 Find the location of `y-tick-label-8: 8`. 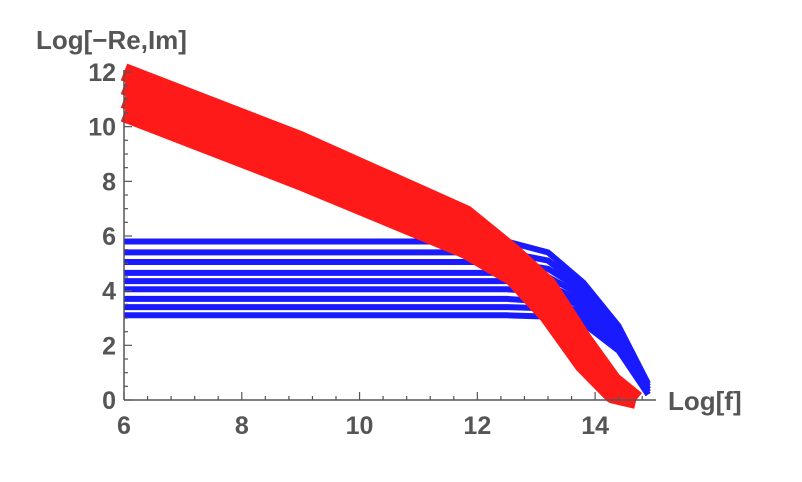

y-tick-label-8: 8 is located at coordinates (109, 182).